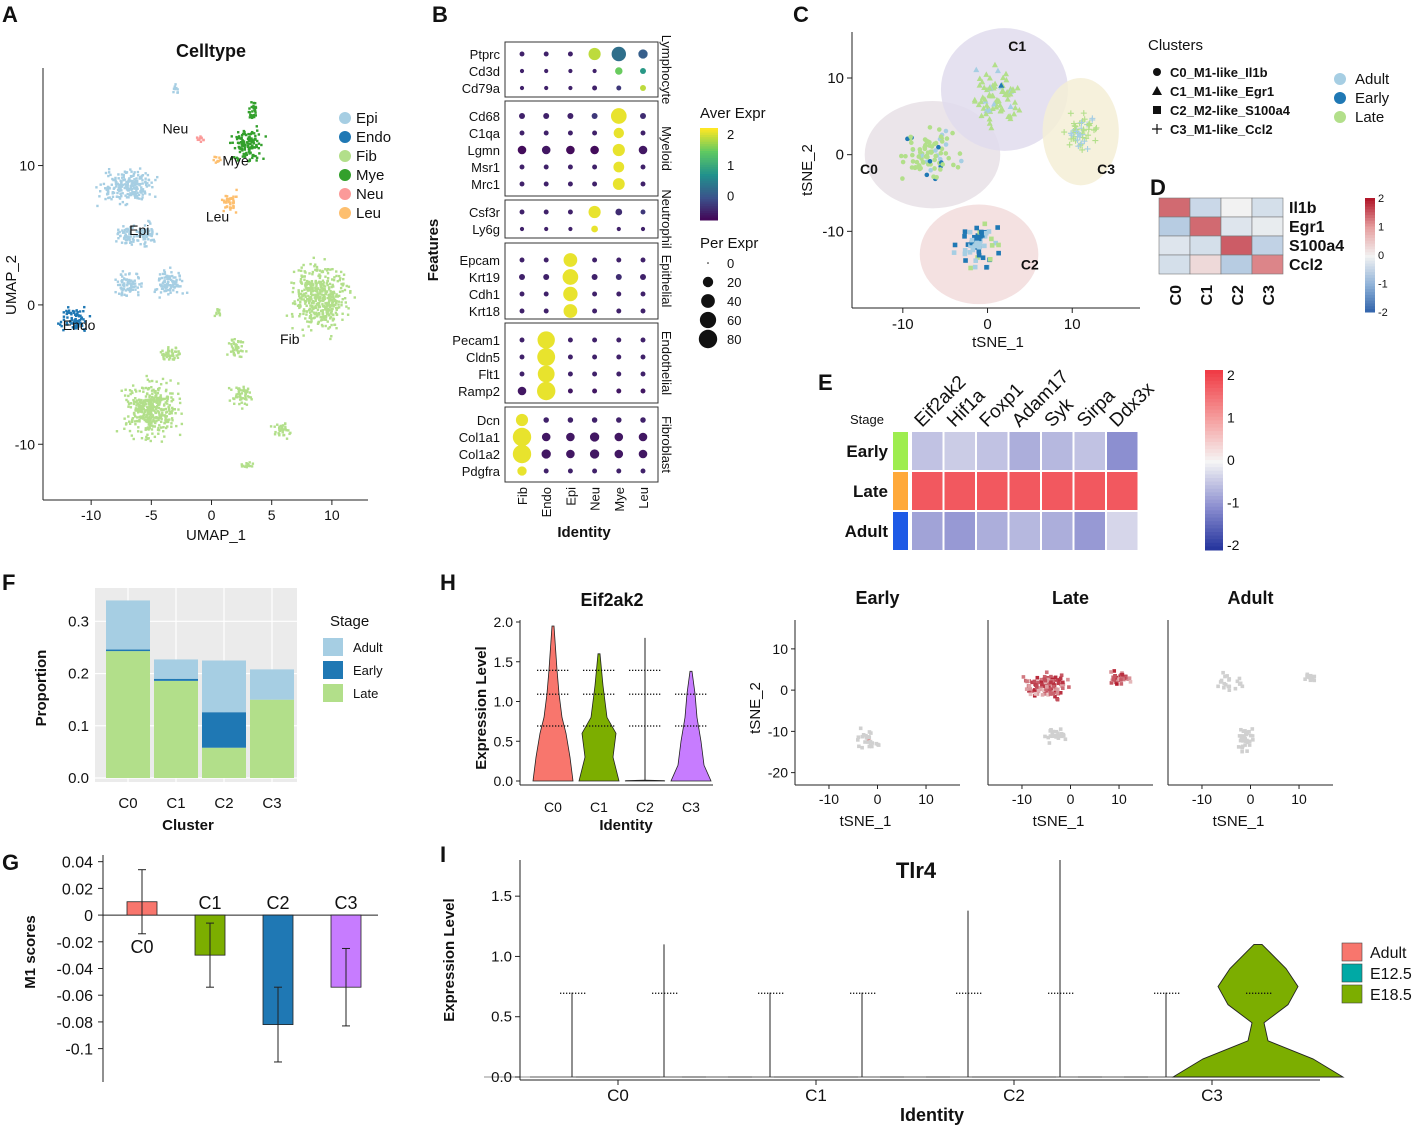 The width and height of the screenshot is (1417, 1127). I want to click on heat-cell, so click(959, 531).